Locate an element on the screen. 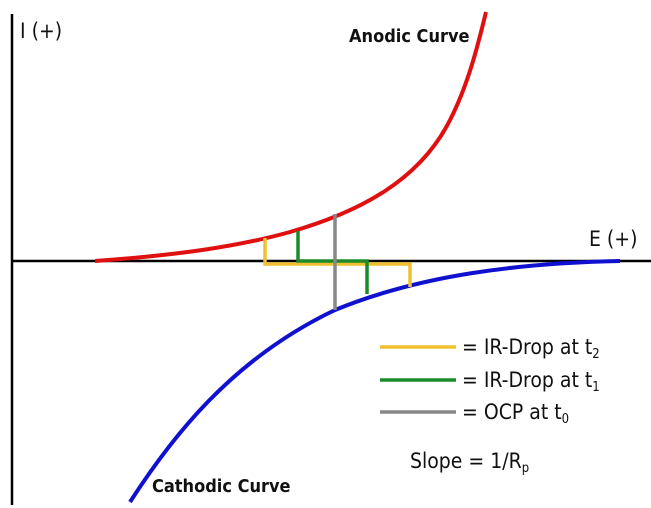 This screenshot has height=508, width=651. legend-text: = IR-Drop at t1 is located at coordinates (531, 381).